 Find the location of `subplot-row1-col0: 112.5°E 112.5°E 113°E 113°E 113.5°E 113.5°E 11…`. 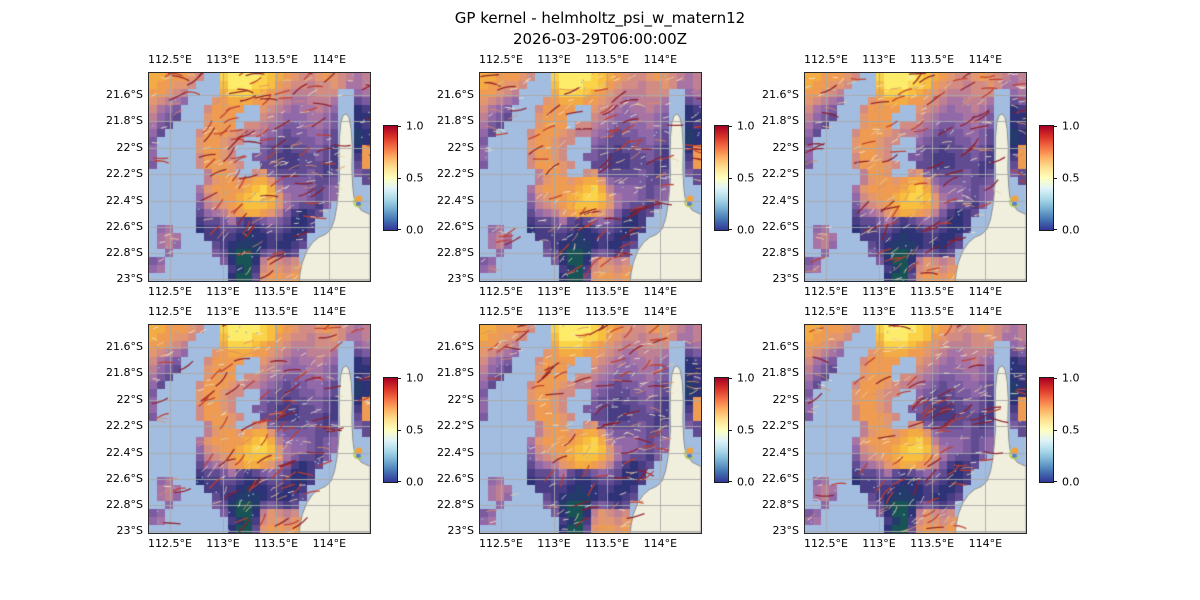

subplot-row1-col0: 112.5°E 112.5°E 113°E 113°E 113.5°E 113.5°E 11… is located at coordinates (264, 427).